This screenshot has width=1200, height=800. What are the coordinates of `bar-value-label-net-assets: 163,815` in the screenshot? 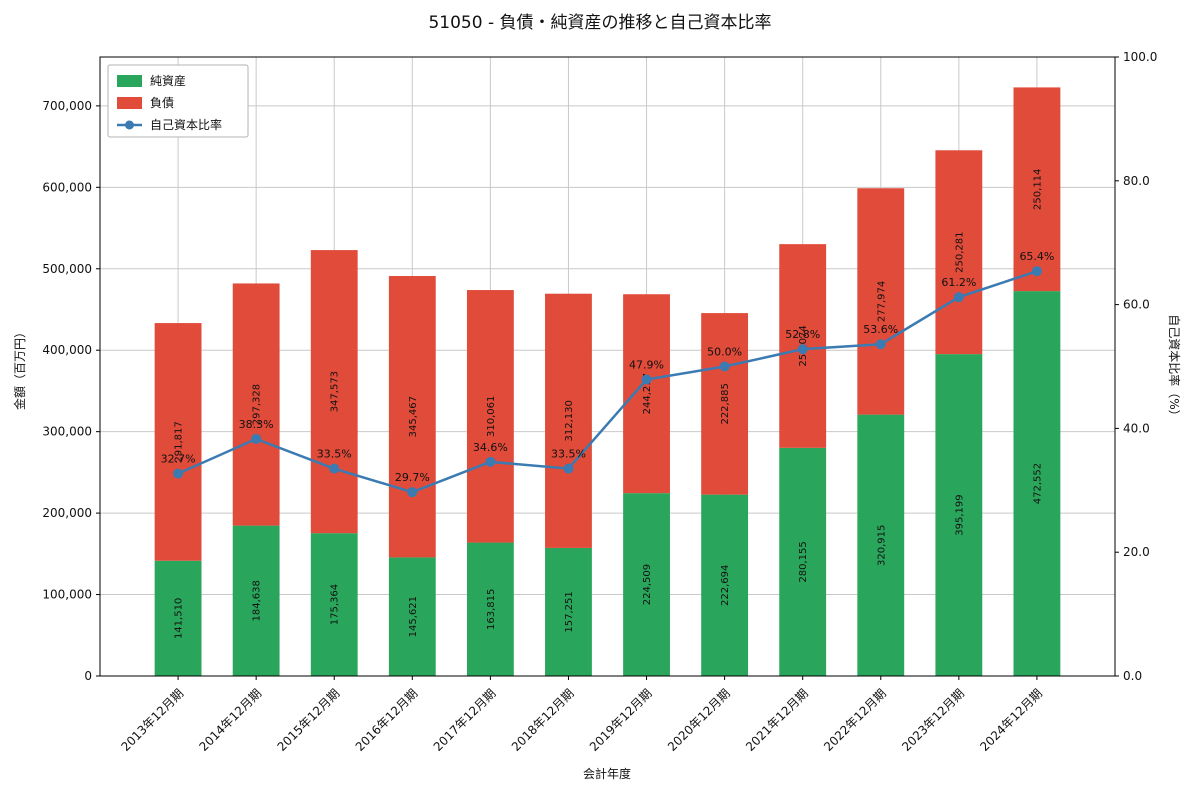 It's located at (491, 609).